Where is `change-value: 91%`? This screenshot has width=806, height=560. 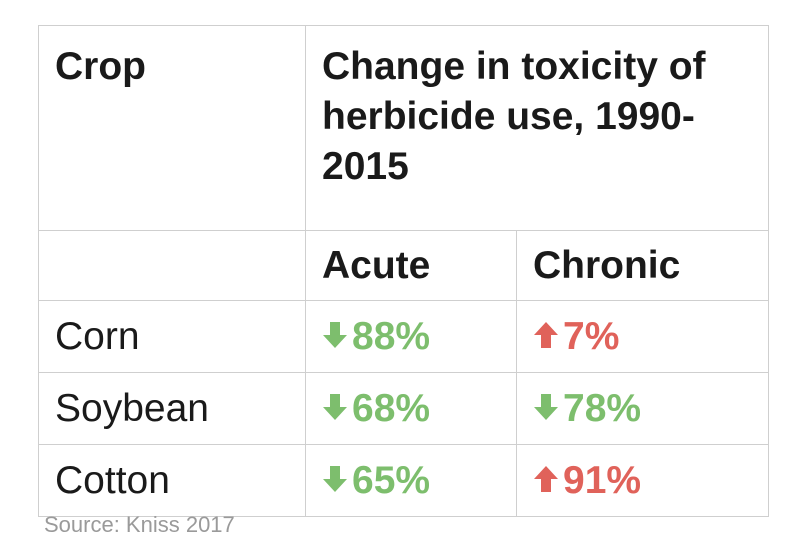 change-value: 91% is located at coordinates (587, 480).